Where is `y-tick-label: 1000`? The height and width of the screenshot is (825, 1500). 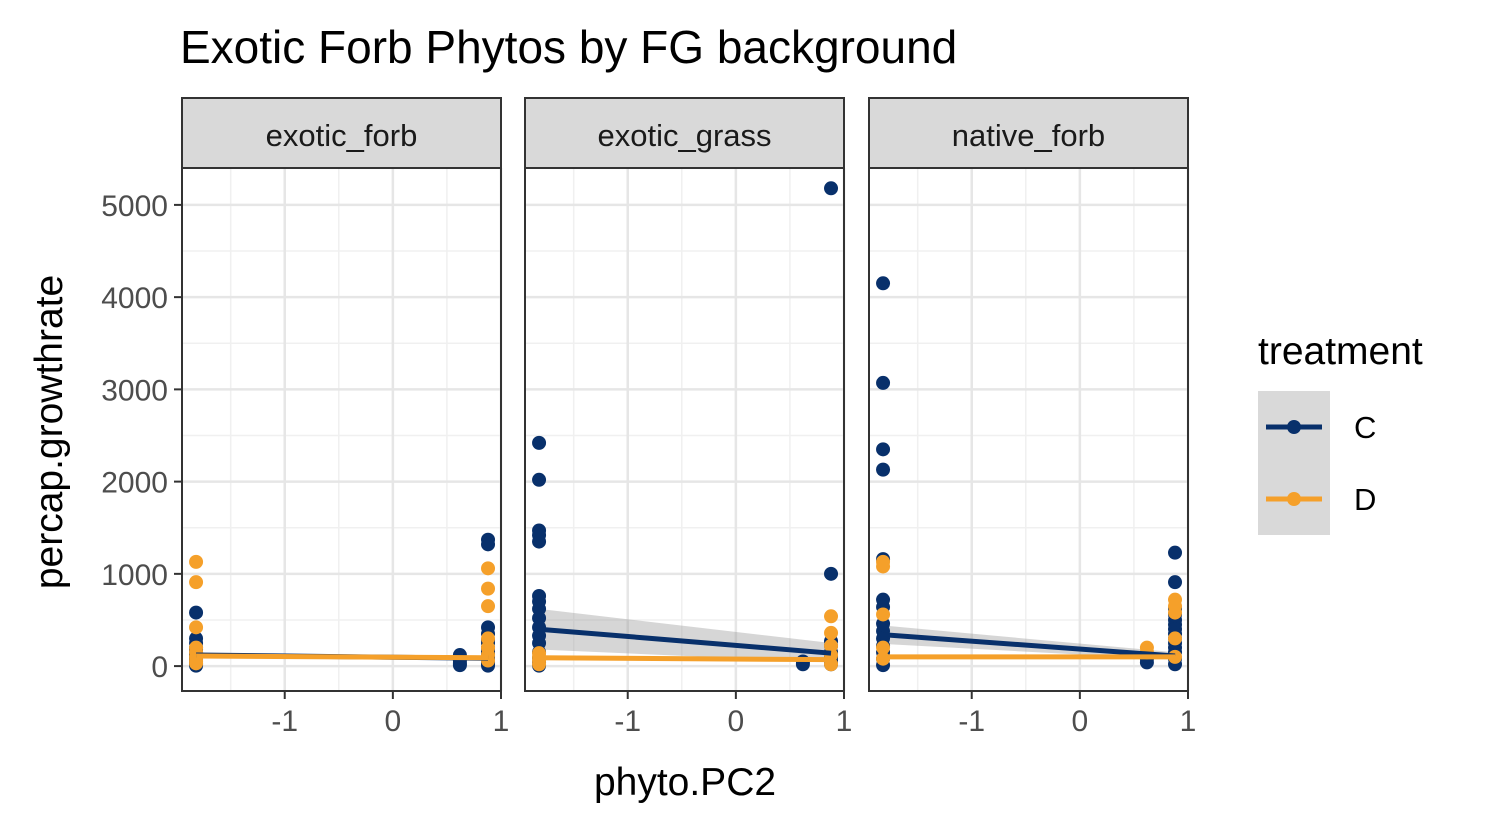 y-tick-label: 1000 is located at coordinates (134, 575).